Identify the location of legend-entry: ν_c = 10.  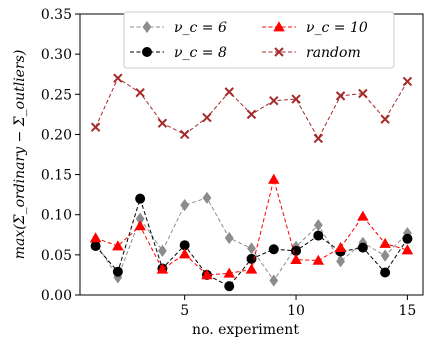
(315, 28).